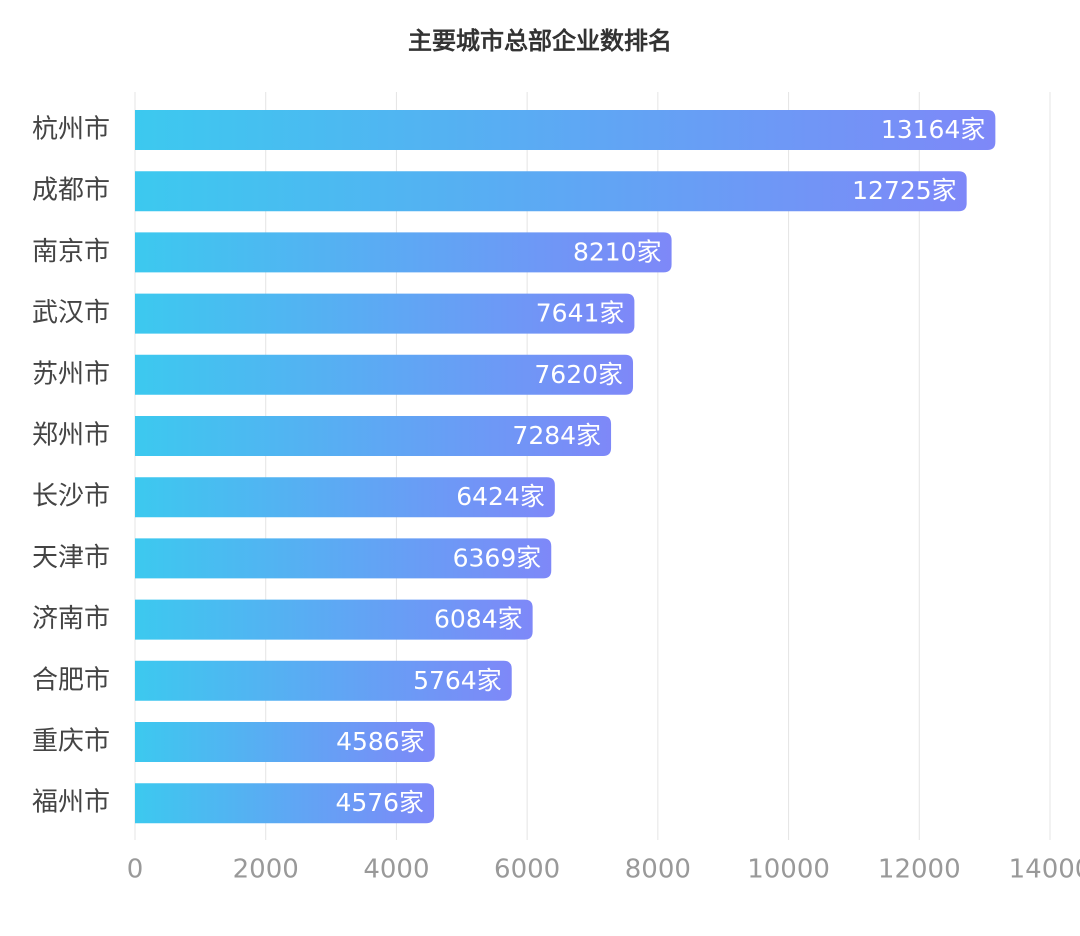 The height and width of the screenshot is (936, 1080). I want to click on x-tick-label: 4000, so click(396, 870).